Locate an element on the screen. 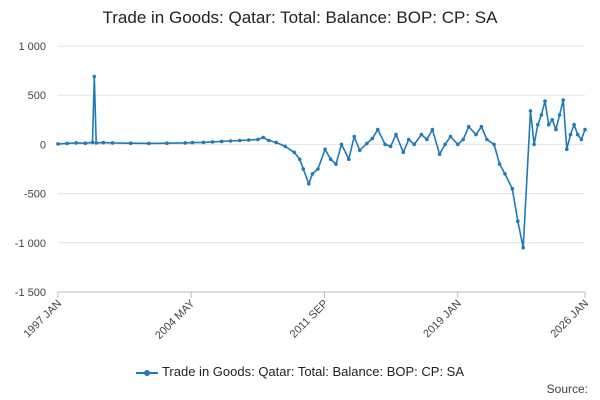  x-axis: 1997 JAN 2004 MAY 2011 SEP 2019 JAN 2026 JAN is located at coordinates (306, 316).